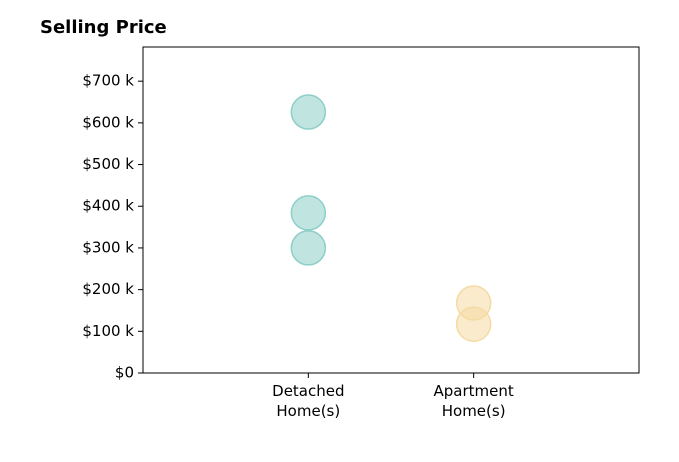  What do you see at coordinates (108, 247) in the screenshot?
I see `y-tick-label: $300 k` at bounding box center [108, 247].